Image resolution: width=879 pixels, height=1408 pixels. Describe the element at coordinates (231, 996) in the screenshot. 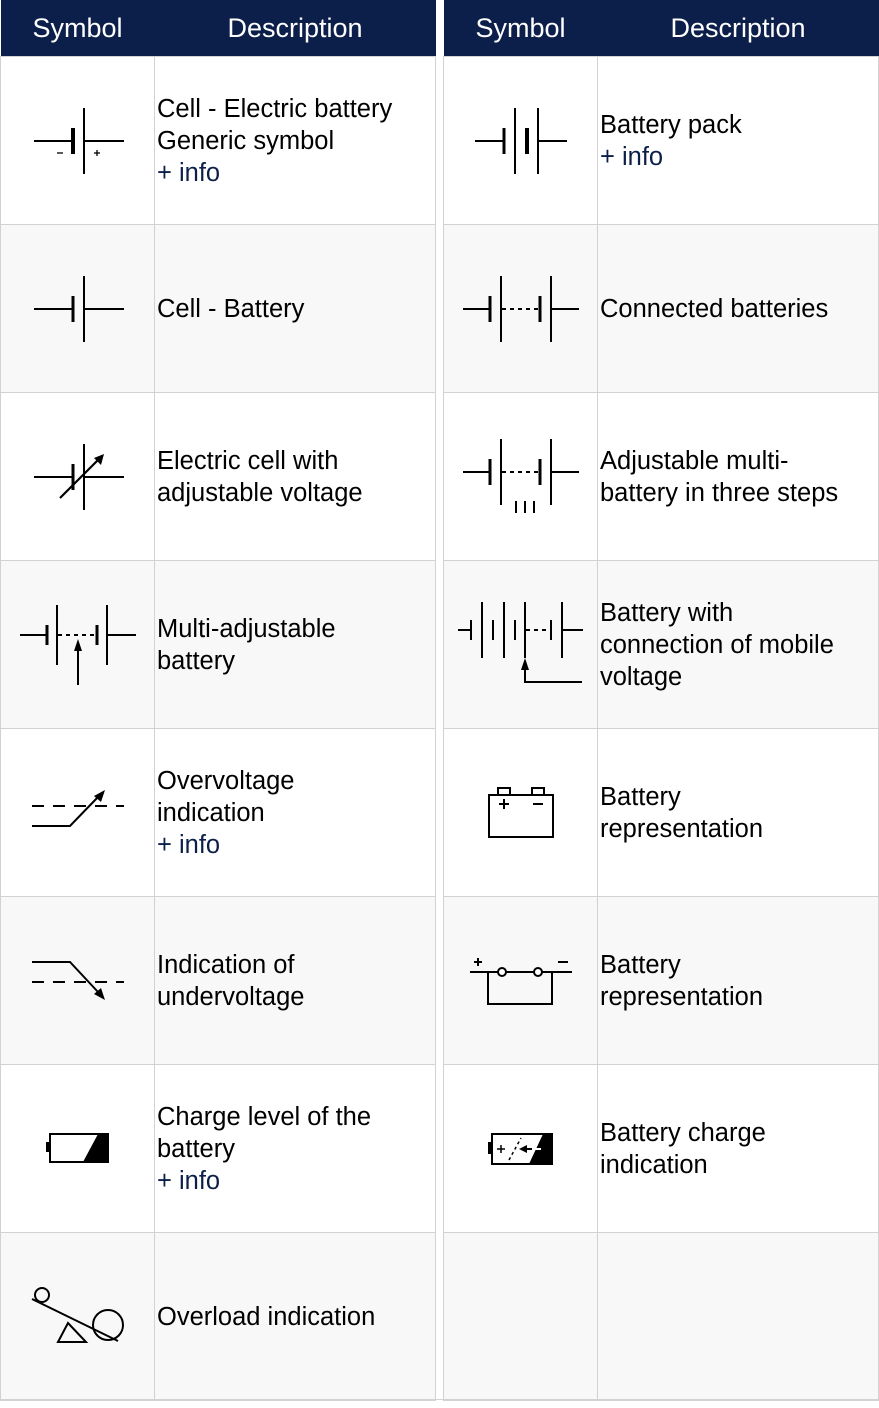

I see `description-line: undervoltage` at that location.